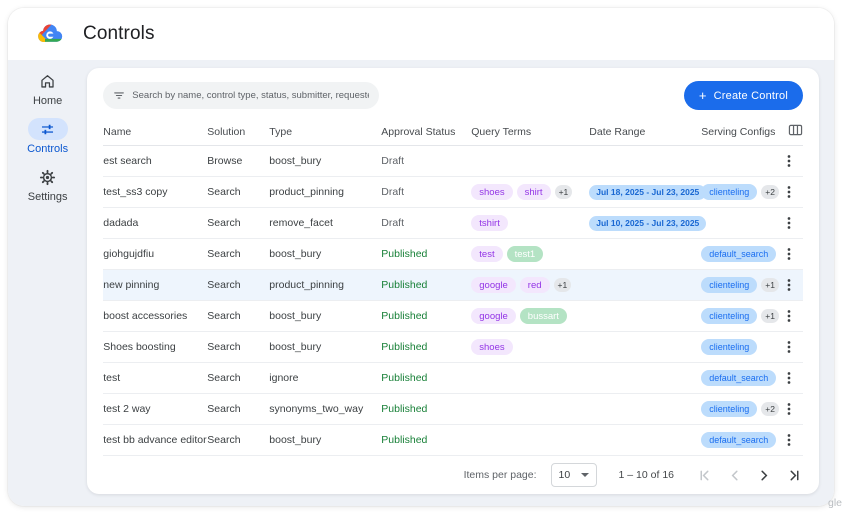 The image size is (842, 514). I want to click on pagination-range: 1 – 10 of 16, so click(646, 475).